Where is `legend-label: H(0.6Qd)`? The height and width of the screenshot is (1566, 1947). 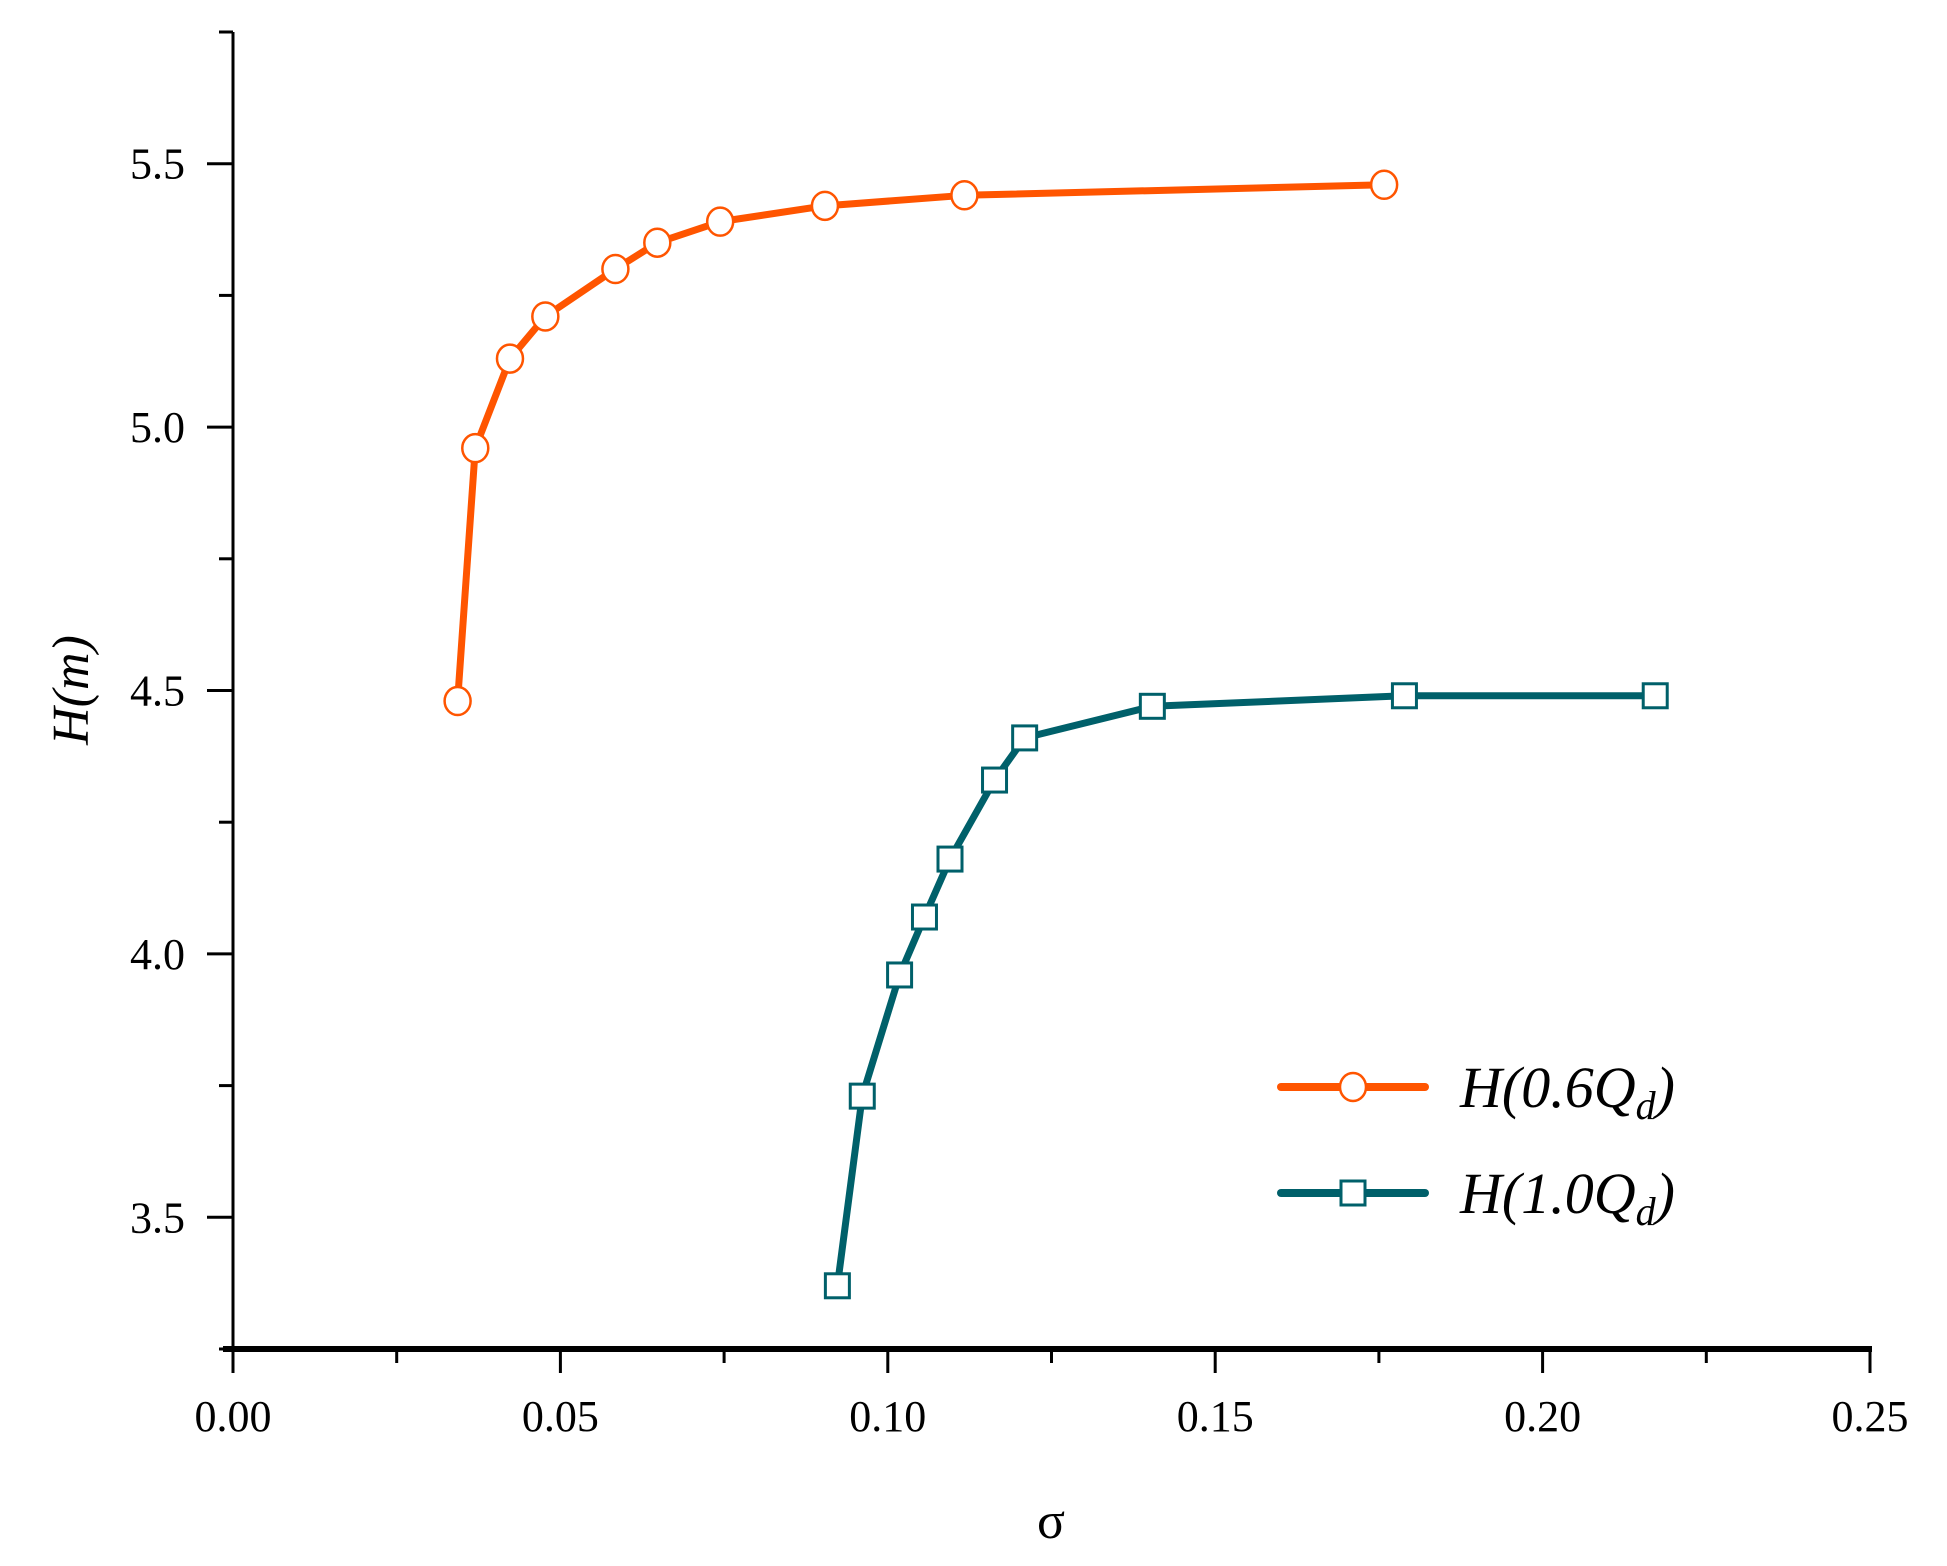 legend-label: H(0.6Qd) is located at coordinates (1567, 1091).